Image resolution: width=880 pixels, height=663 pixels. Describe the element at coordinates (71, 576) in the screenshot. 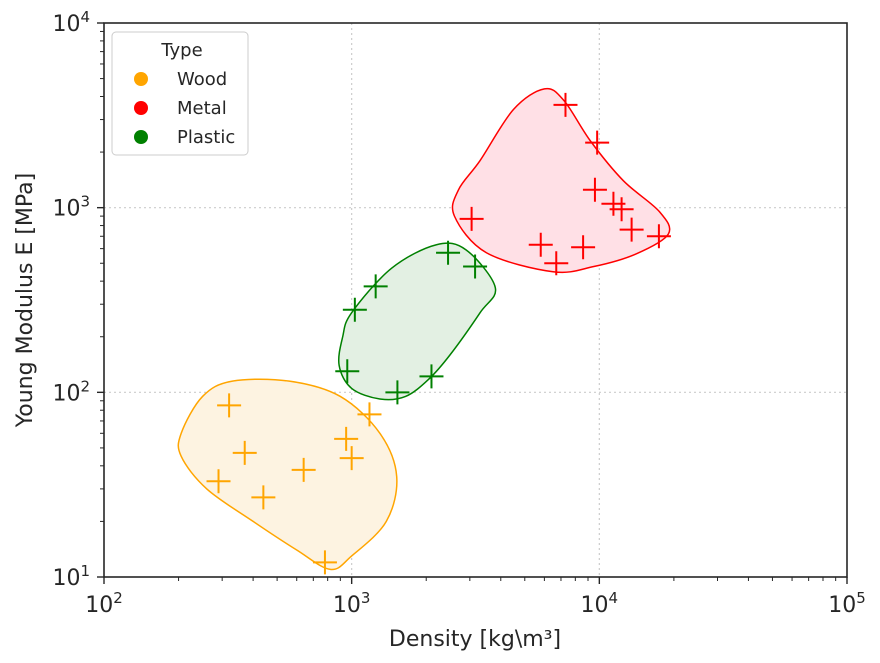

I see `y-tick-label: 10¹` at that location.